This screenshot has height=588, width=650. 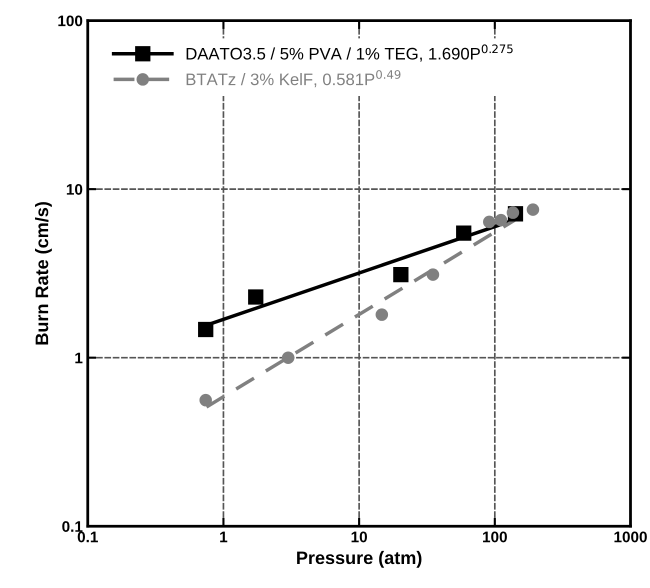 What do you see at coordinates (224, 537) in the screenshot?
I see `x-tick-label: 1` at bounding box center [224, 537].